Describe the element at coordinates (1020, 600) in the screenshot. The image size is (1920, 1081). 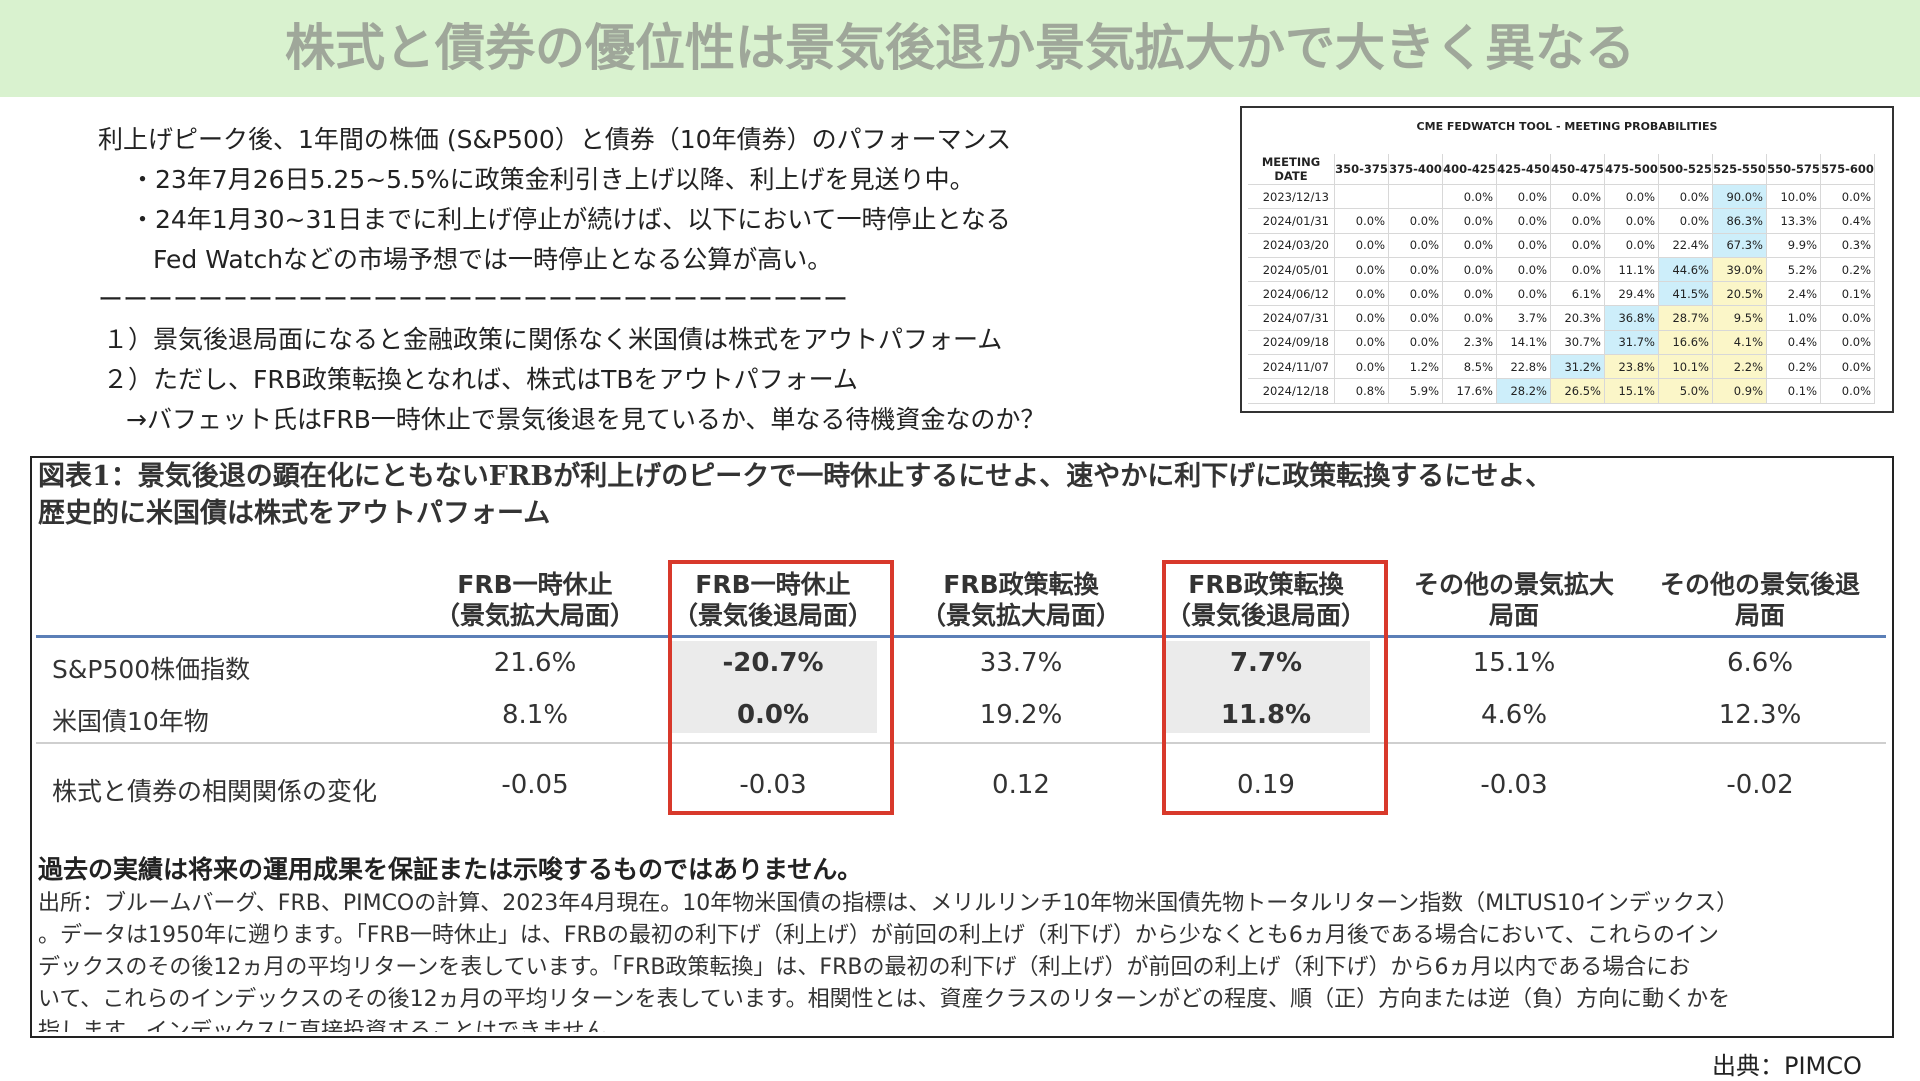
I see `col-header-3: FRB政策転換 （景気拡大局面）` at that location.